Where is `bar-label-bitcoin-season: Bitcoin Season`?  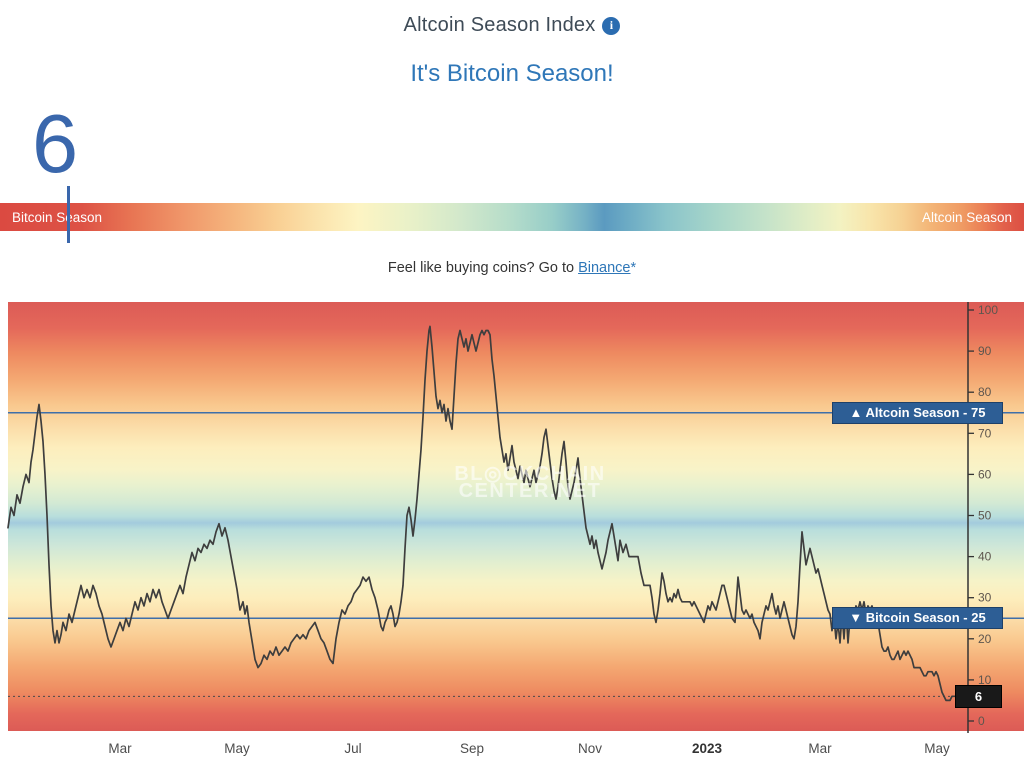
bar-label-bitcoin-season: Bitcoin Season is located at coordinates (57, 217).